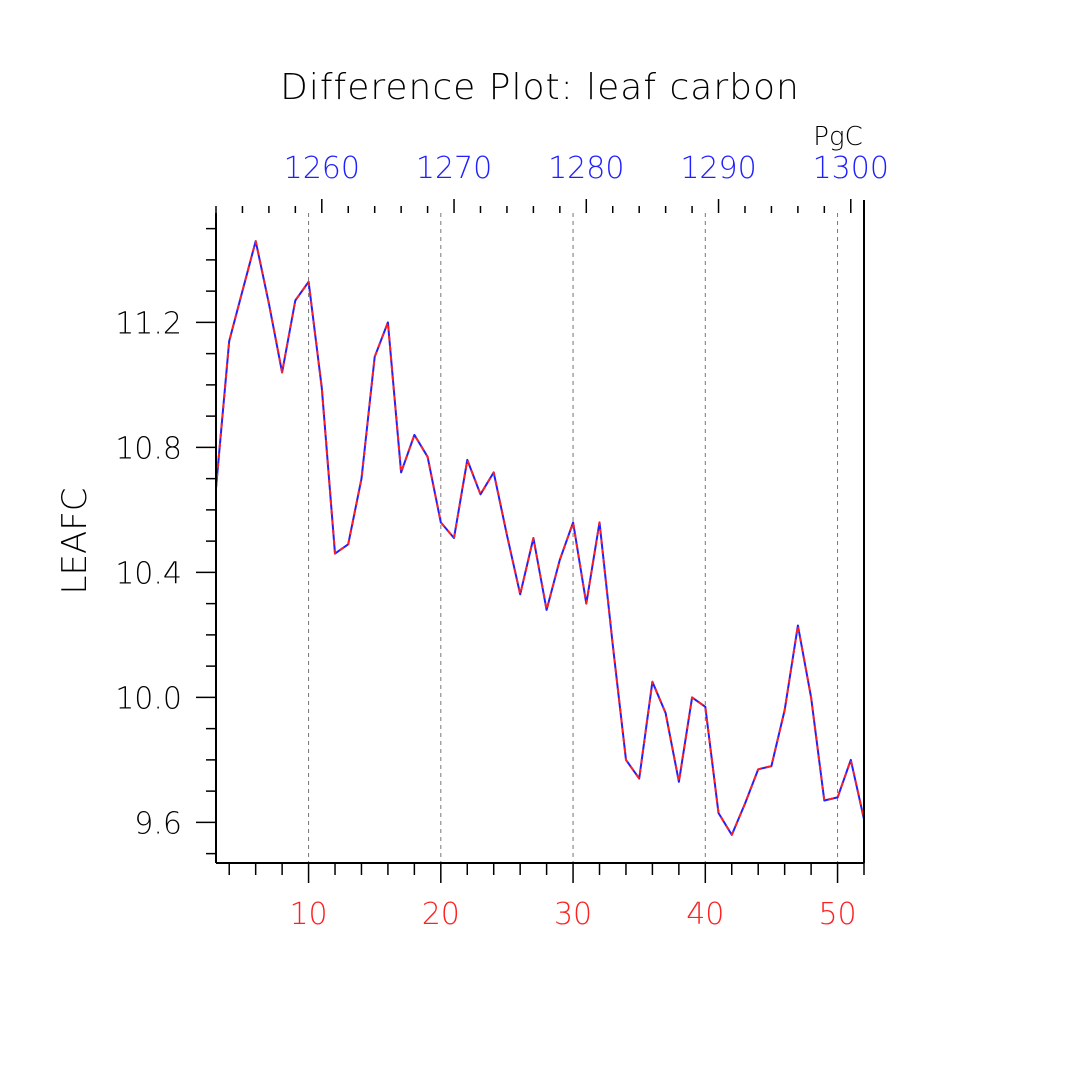 This screenshot has height=1080, width=1080. I want to click on y-tick-label: 10.8, so click(148, 448).